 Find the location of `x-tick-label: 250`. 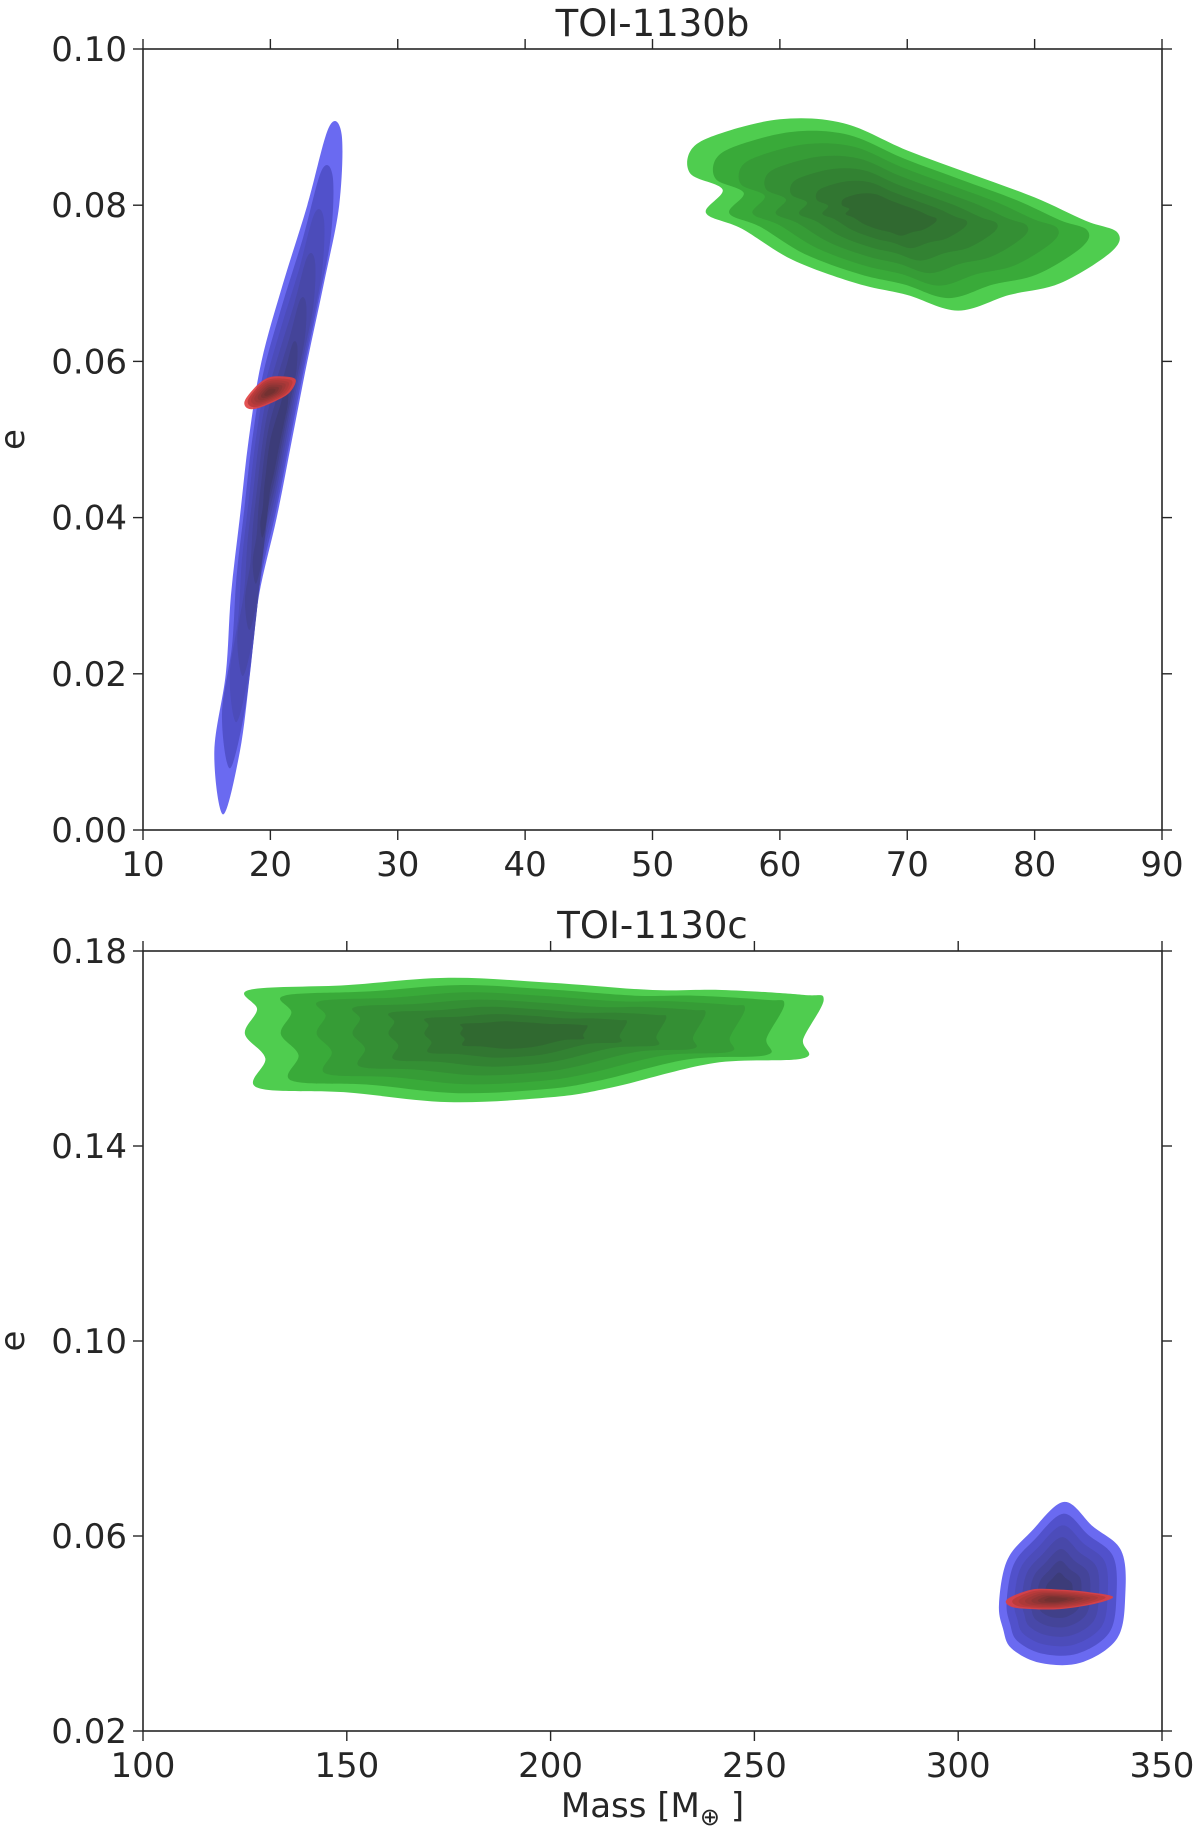

x-tick-label: 250 is located at coordinates (754, 1766).